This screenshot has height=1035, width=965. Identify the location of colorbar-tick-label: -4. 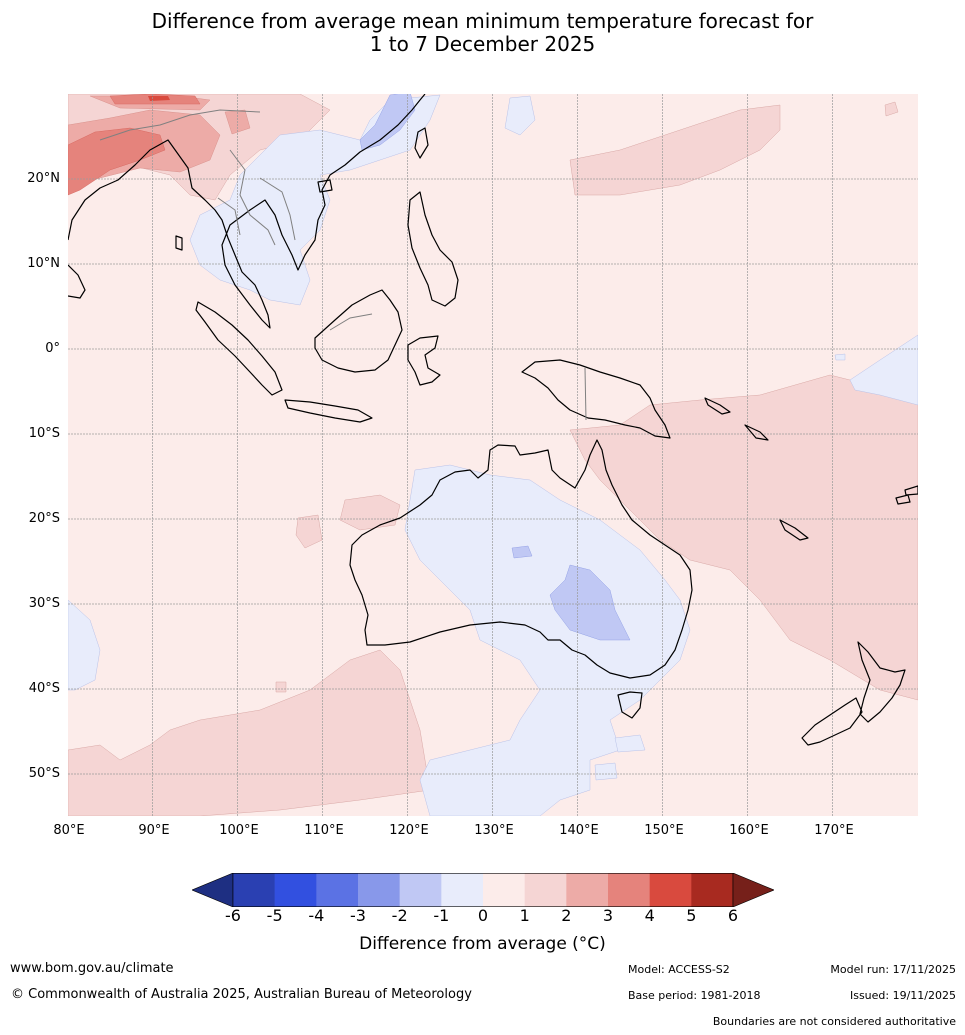
(316, 915).